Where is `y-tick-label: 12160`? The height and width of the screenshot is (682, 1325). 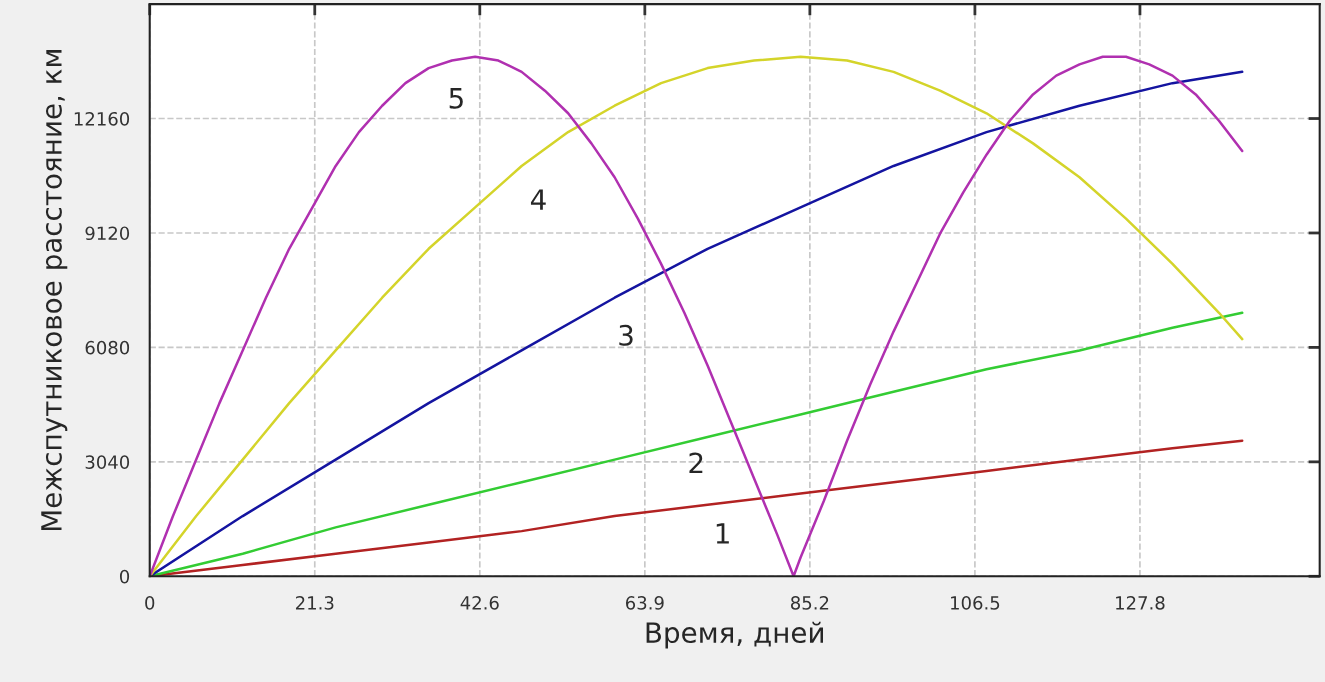 y-tick-label: 12160 is located at coordinates (102, 118).